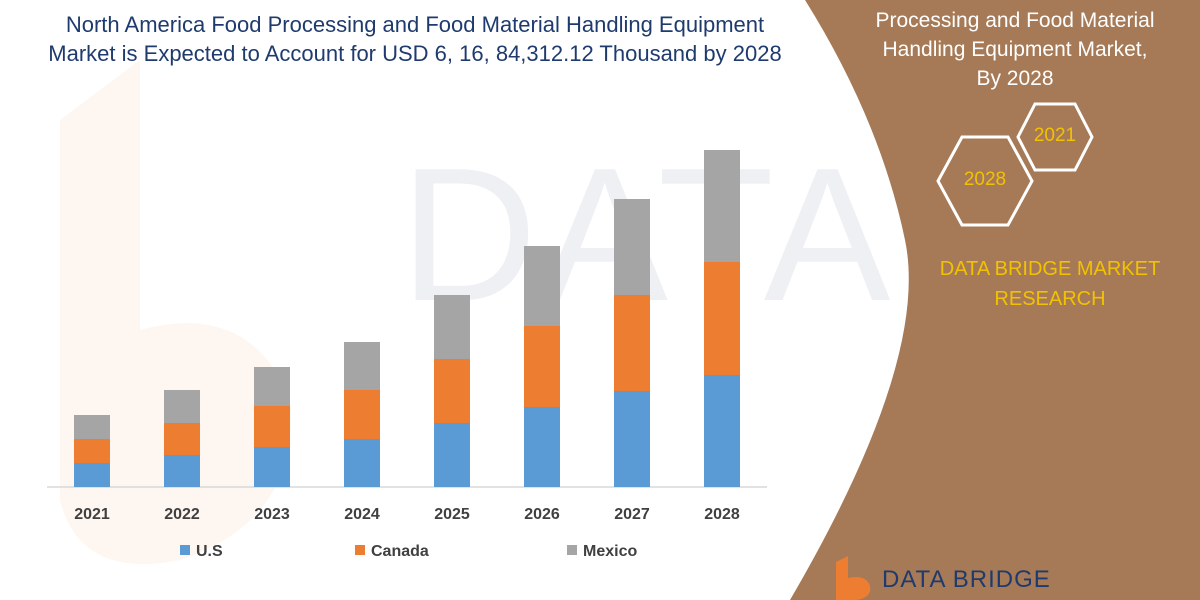  What do you see at coordinates (92, 451) in the screenshot?
I see `bar-canada-2021` at bounding box center [92, 451].